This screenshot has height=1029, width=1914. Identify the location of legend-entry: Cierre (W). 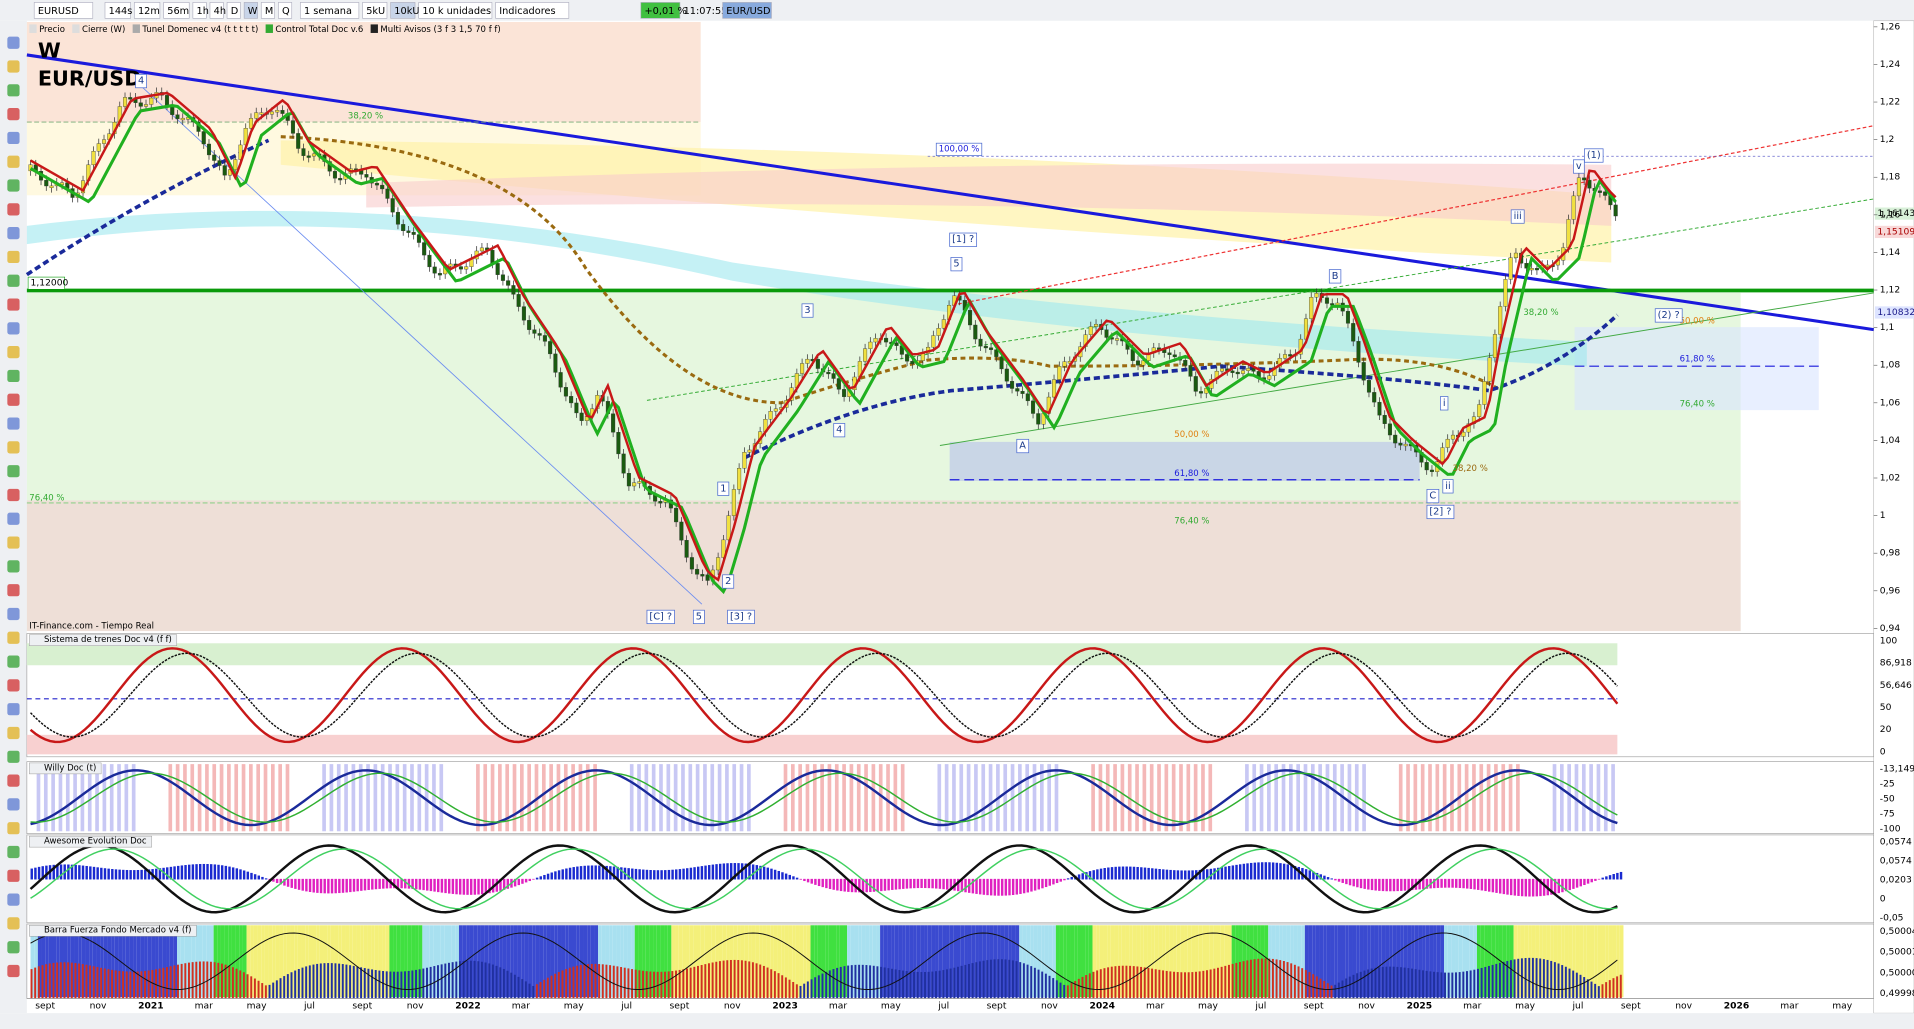
(103, 30).